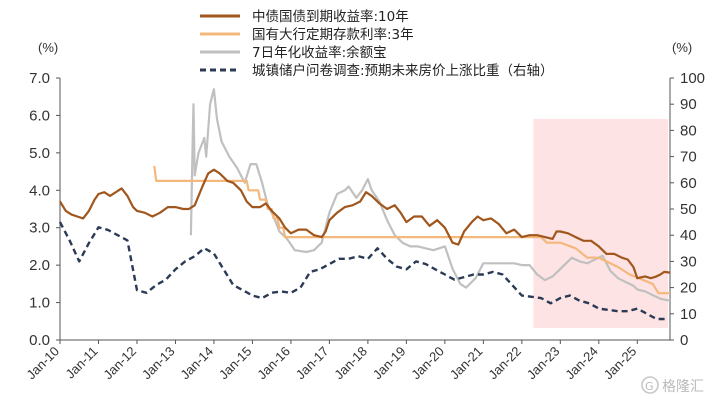  Describe the element at coordinates (403, 70) in the screenshot. I see `legend-label-3: 城镇储户问卷调查:预期未来房价上涨比重（右轴）` at that location.